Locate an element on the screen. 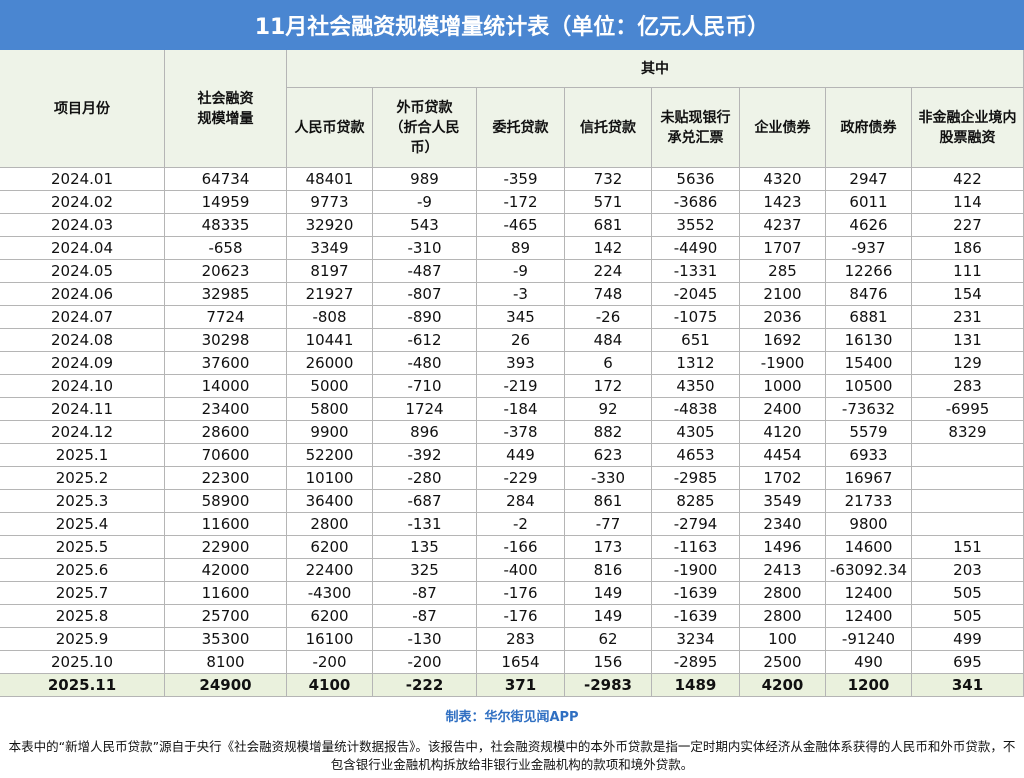  table-cell: 70600 is located at coordinates (226, 455).